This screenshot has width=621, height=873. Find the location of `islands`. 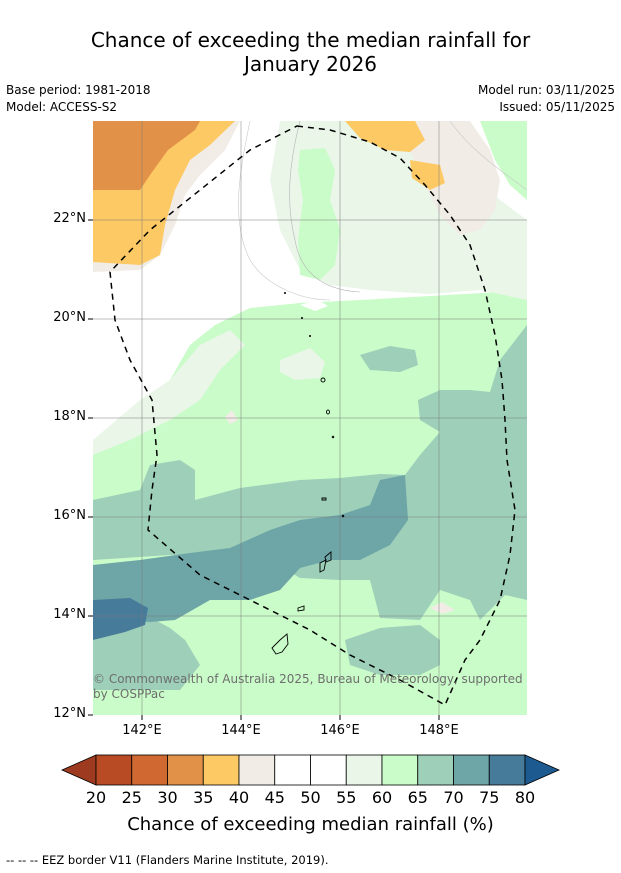

islands is located at coordinates (308, 473).